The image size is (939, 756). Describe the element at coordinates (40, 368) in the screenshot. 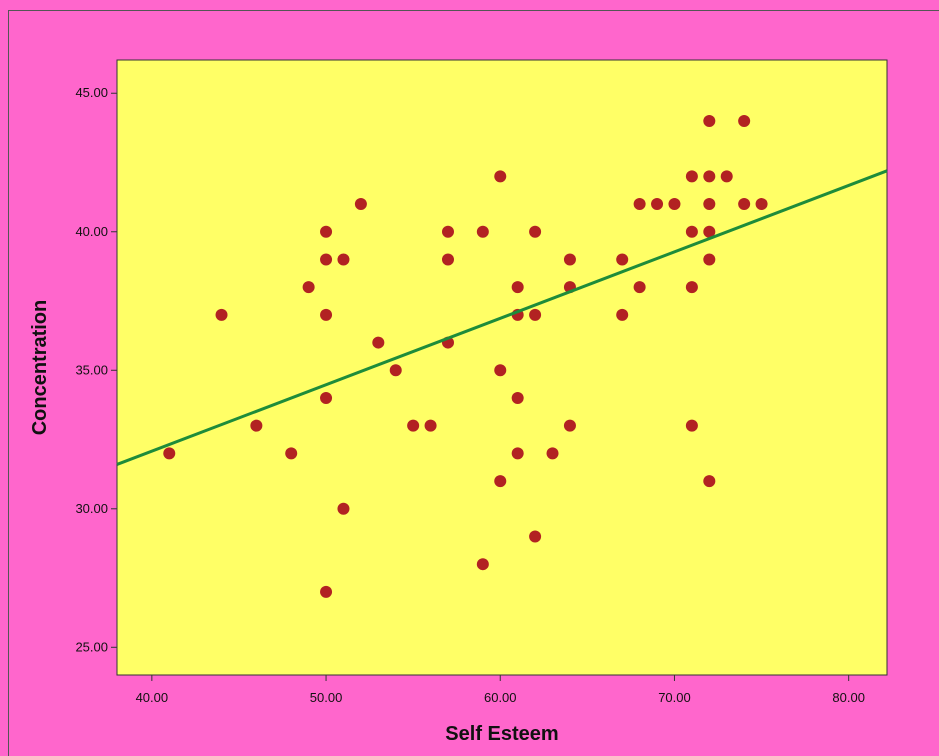

I see `y-axis-title: Concentration` at that location.